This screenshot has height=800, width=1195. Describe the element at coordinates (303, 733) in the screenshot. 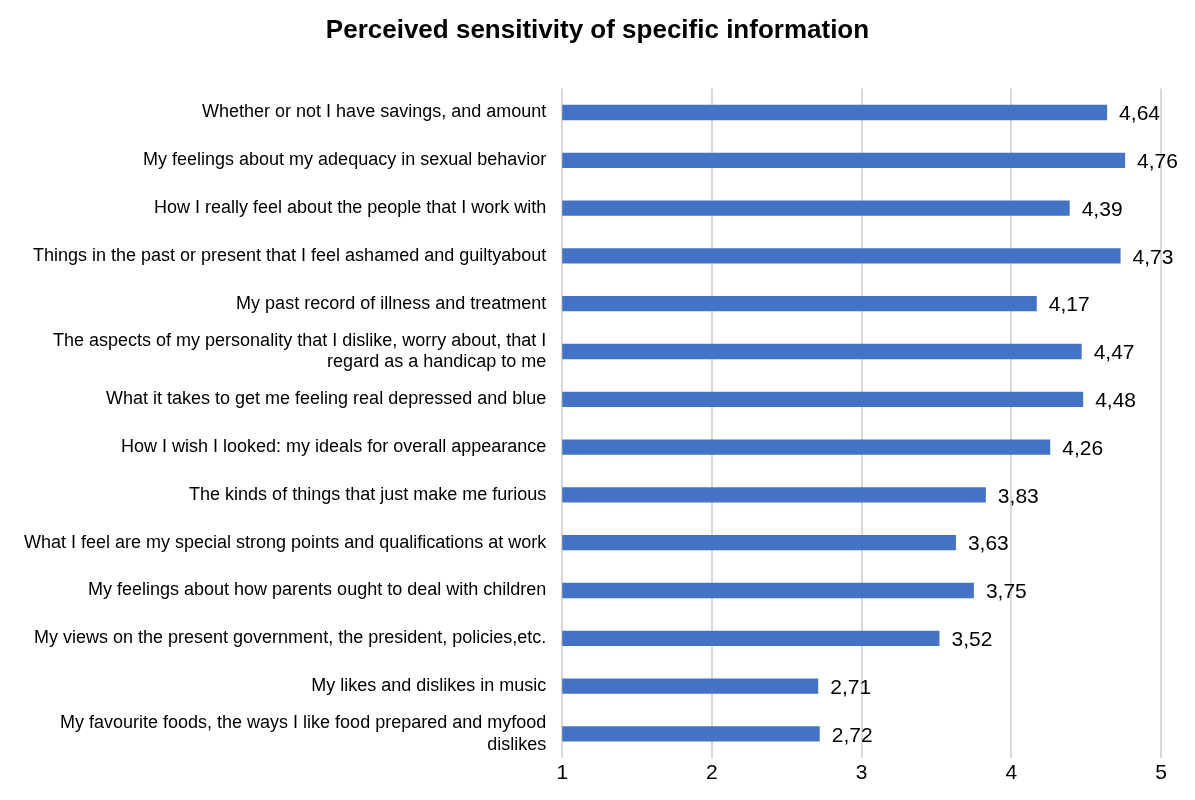

I see `y-tick-label: My favourite foods, the ways I like food prepared and myfood dislikes` at that location.